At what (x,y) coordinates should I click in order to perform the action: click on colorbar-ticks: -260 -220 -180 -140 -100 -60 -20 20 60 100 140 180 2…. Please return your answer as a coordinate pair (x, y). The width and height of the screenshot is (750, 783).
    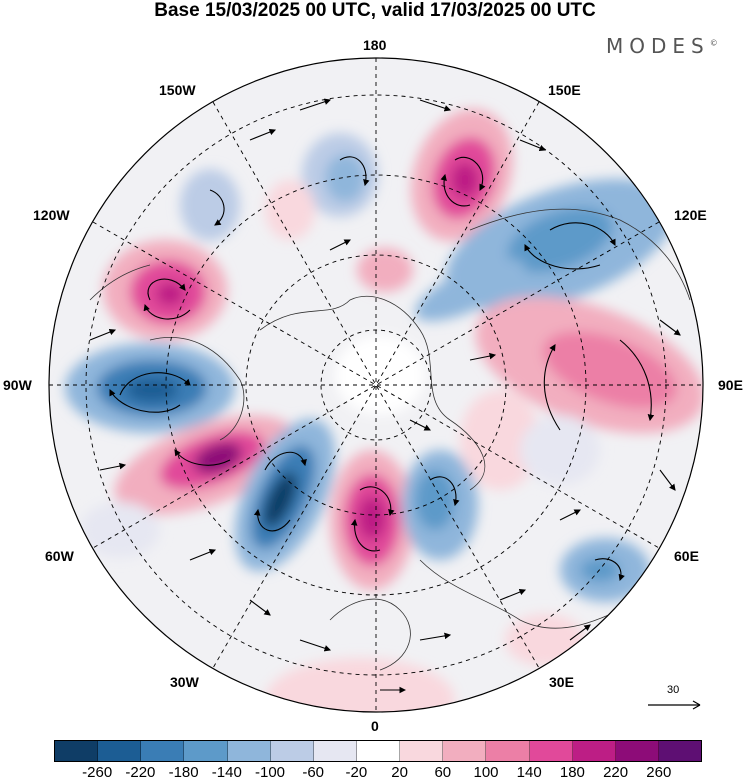
    Looking at the image, I should click on (378, 773).